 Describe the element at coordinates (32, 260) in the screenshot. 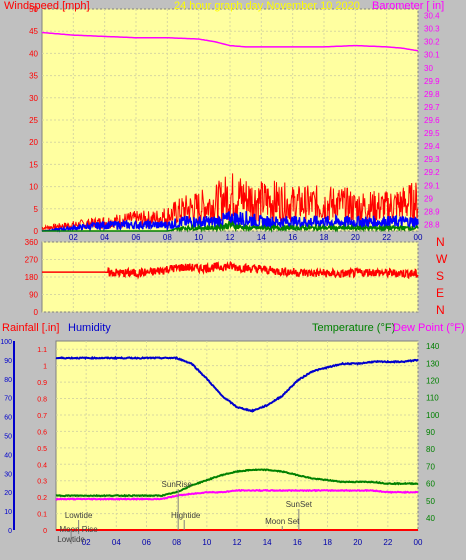

I see `direction-tick-label: 270` at that location.